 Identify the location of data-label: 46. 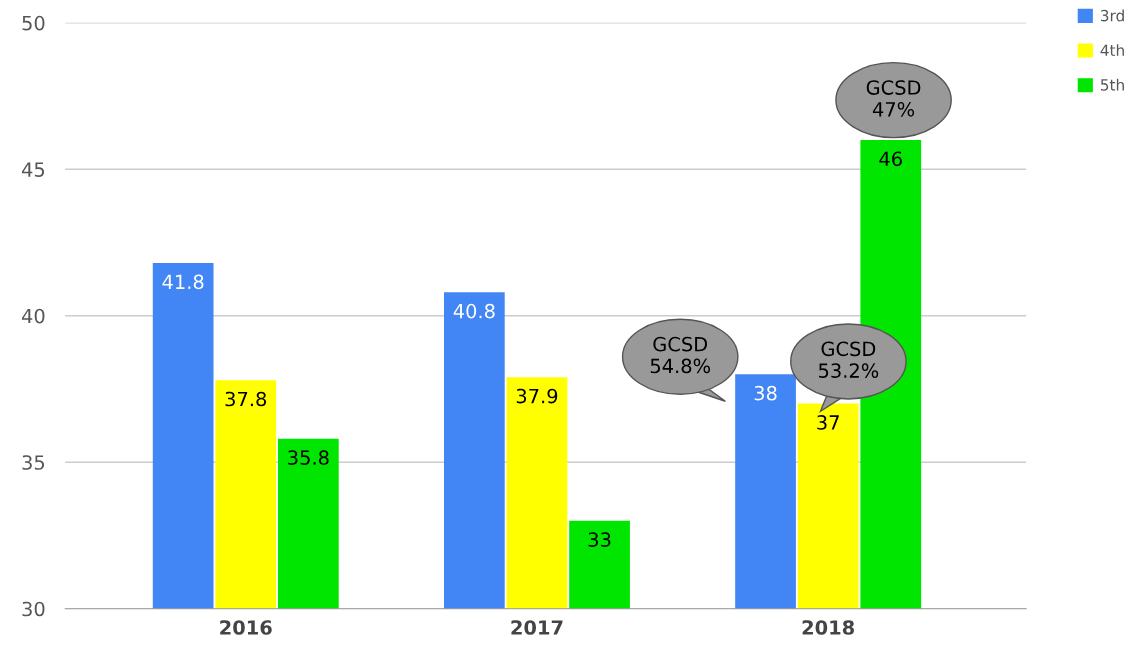
(890, 159).